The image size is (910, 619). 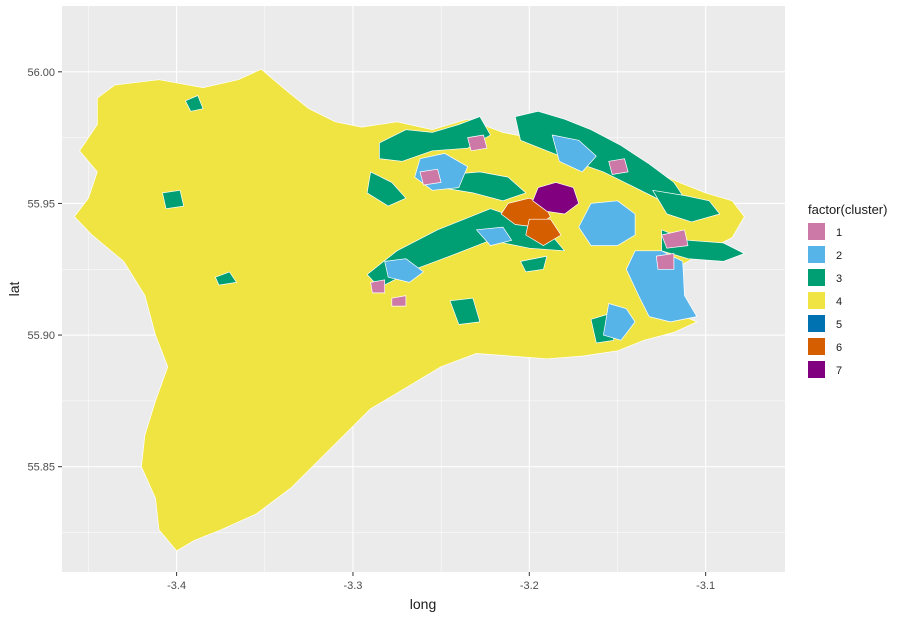 I want to click on legend-title: factor(cluster), so click(x=847, y=209).